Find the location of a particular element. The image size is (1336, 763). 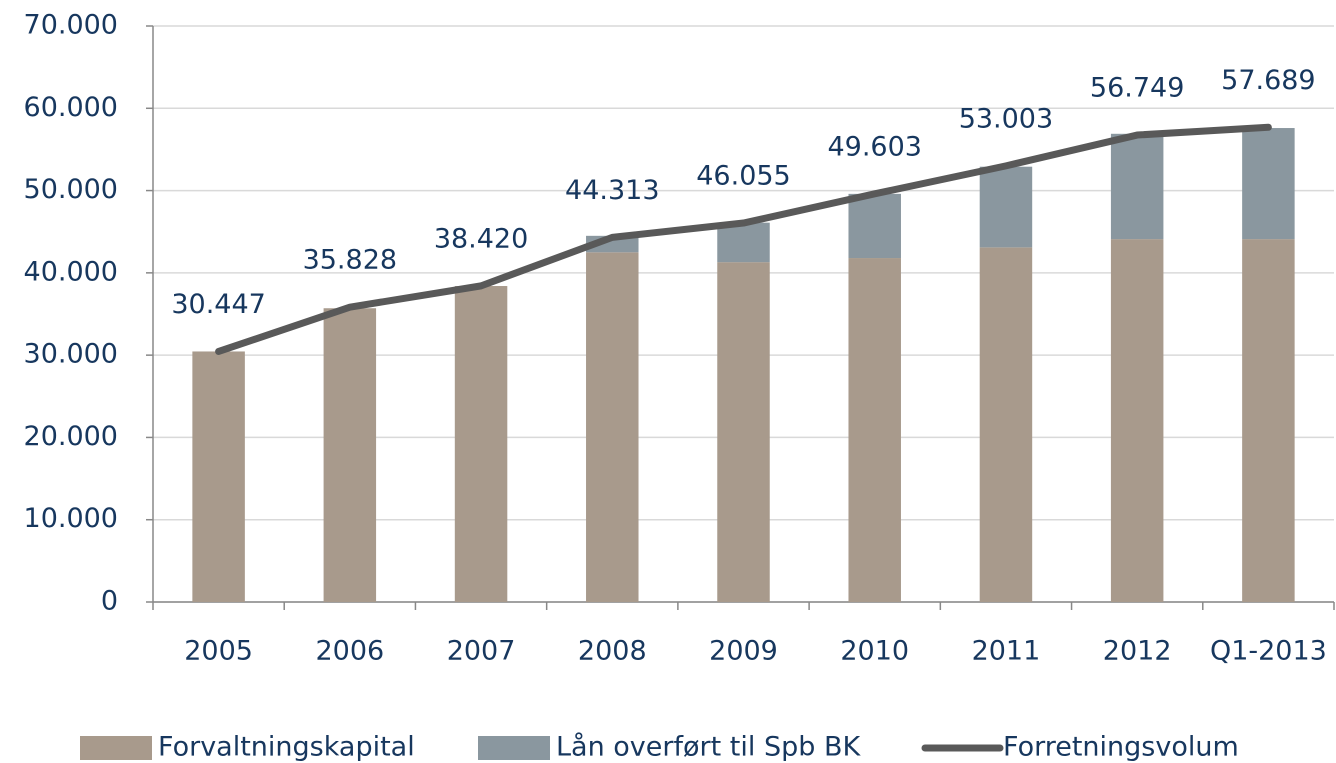

x-tick-label: 2006 is located at coordinates (349, 651).